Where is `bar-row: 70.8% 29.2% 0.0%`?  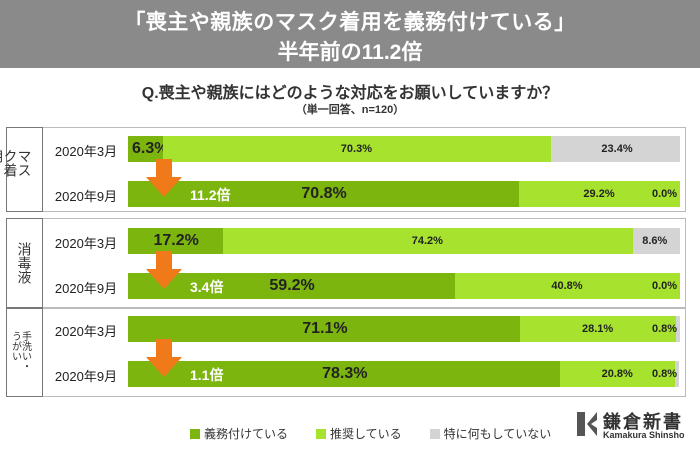 bar-row: 70.8% 29.2% 0.0% is located at coordinates (404, 194).